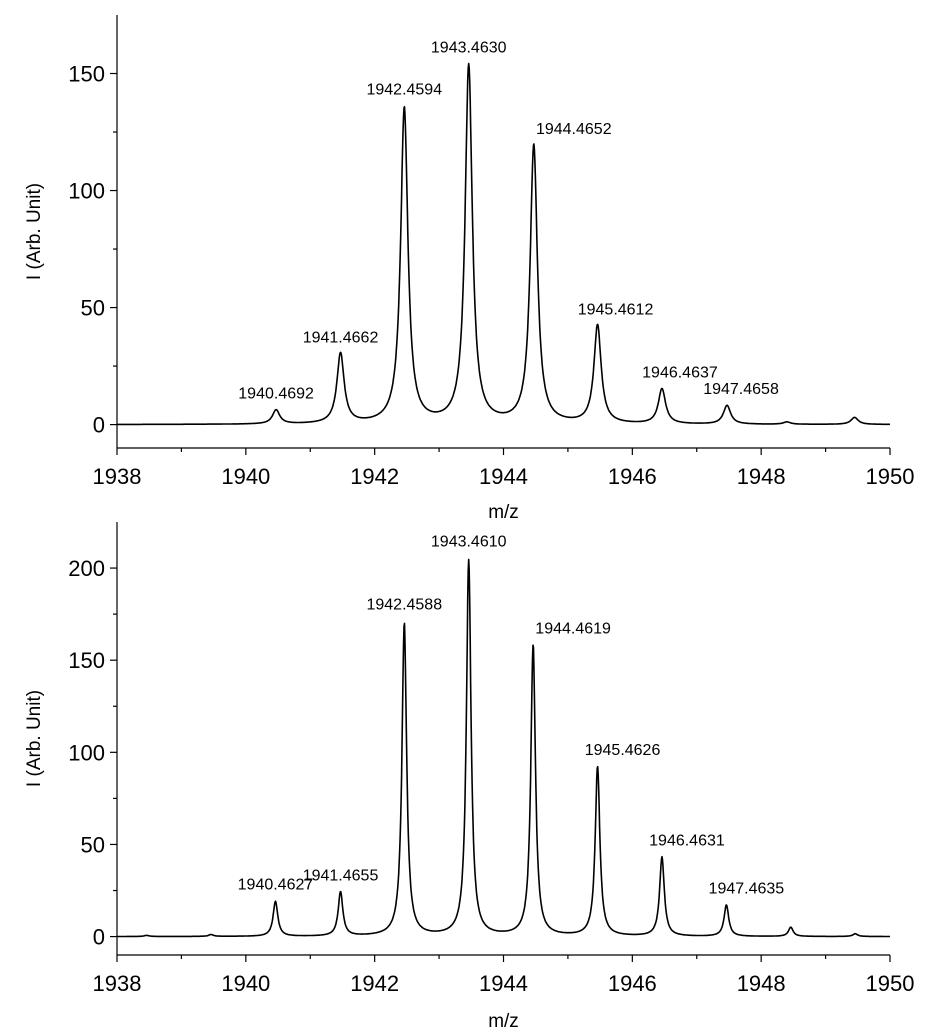 Image resolution: width=927 pixels, height=1032 pixels. I want to click on peak-label: 1943.4630, so click(469, 47).